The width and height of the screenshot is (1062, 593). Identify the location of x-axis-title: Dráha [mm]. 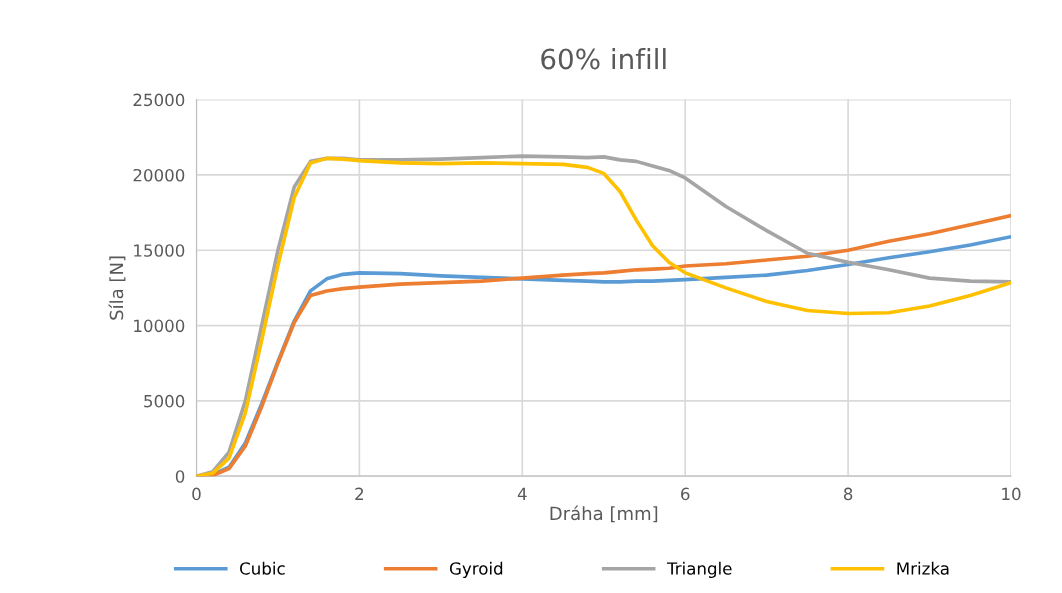
(604, 514).